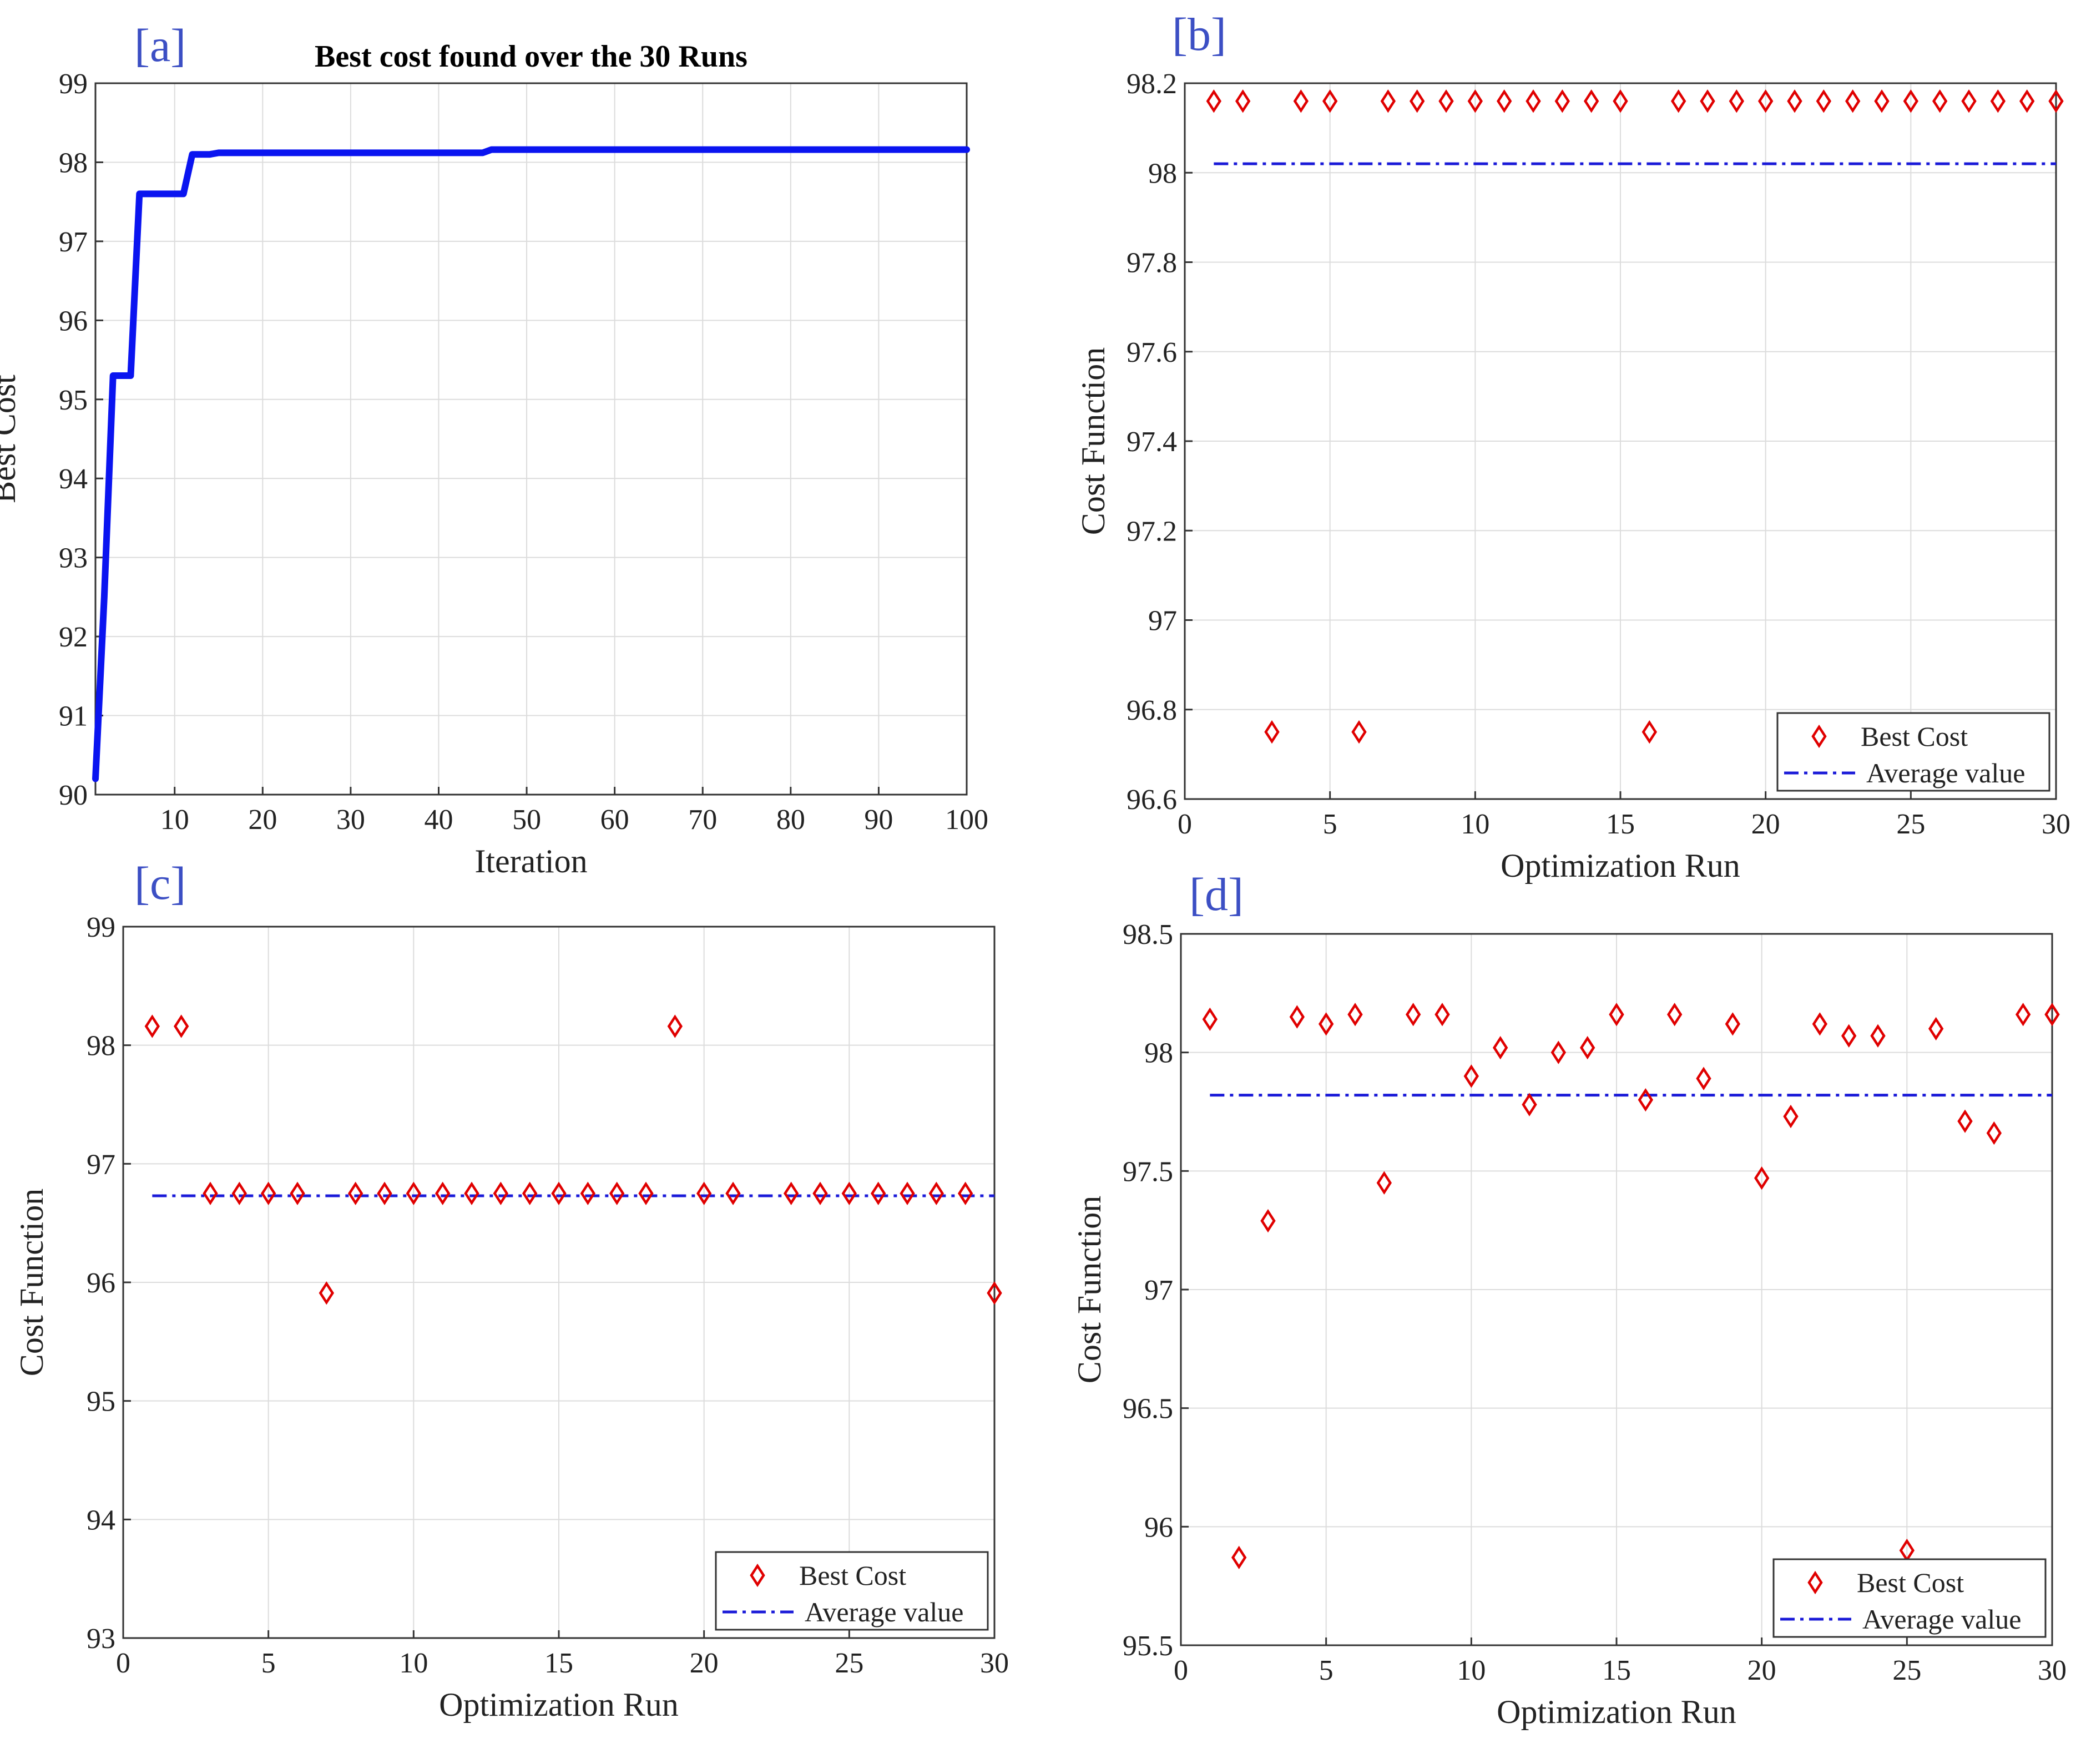 This screenshot has width=2081, height=1764. I want to click on y-tick-label: 97.5, so click(1148, 1171).